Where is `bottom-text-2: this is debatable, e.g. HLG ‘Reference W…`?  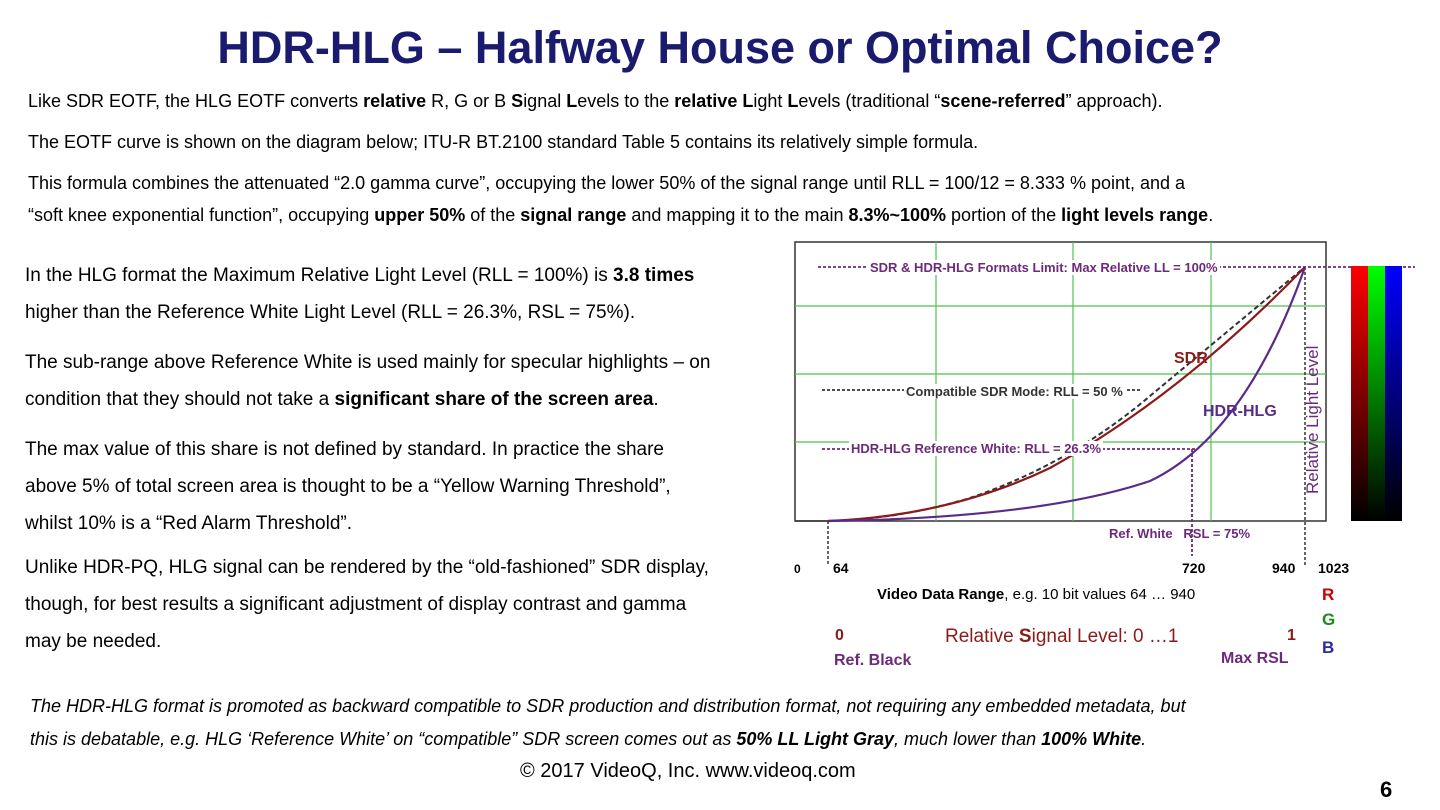
bottom-text-2: this is debatable, e.g. HLG ‘Reference W… is located at coordinates (588, 739).